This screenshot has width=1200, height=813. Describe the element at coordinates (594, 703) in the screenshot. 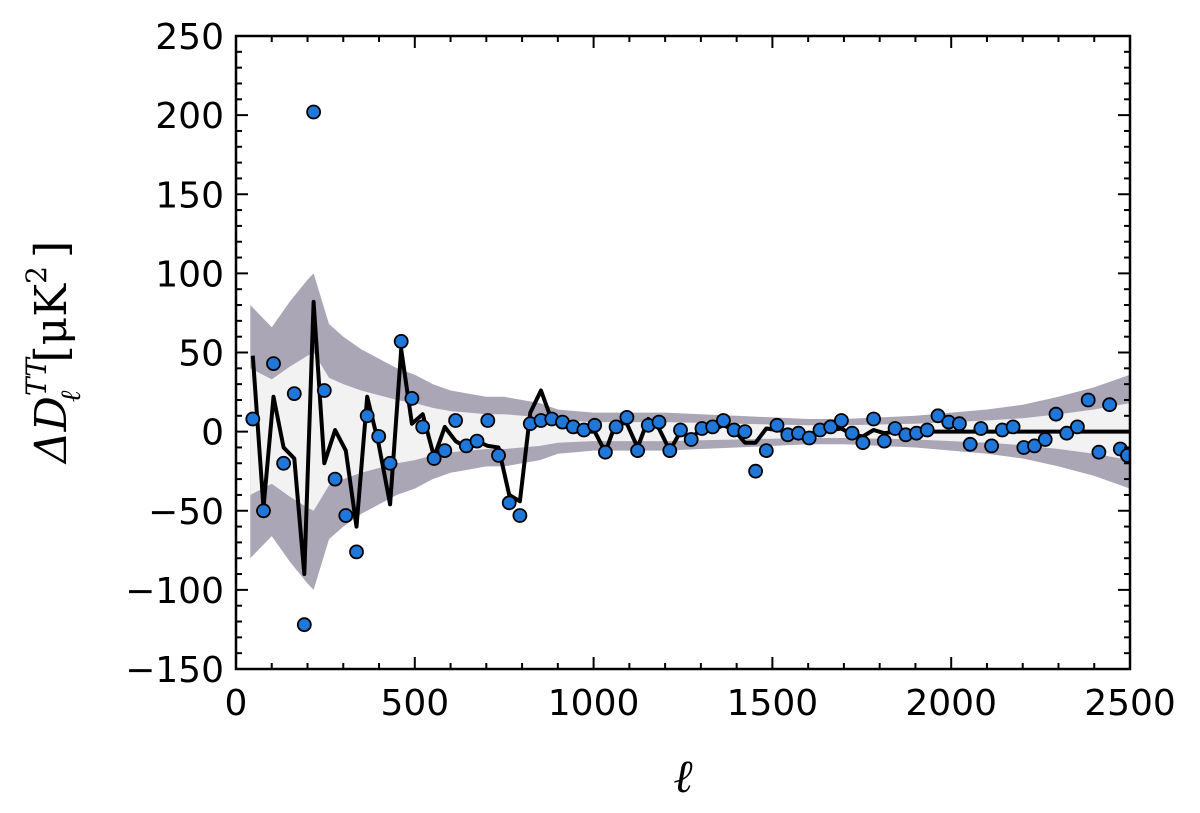

I see `x-tick-label: 1000` at that location.